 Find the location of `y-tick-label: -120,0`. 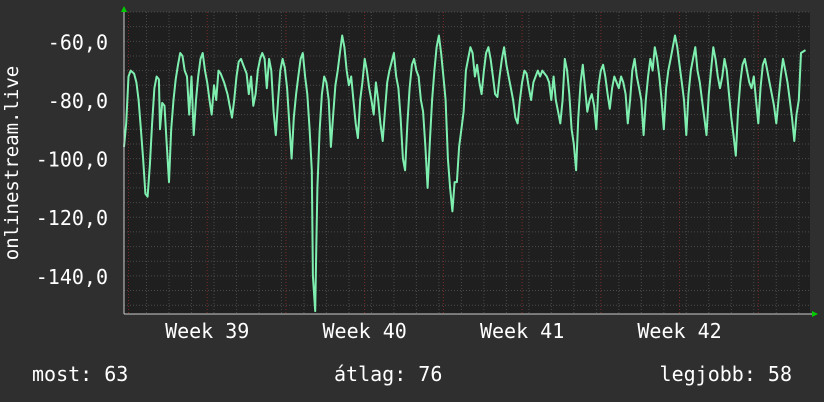

y-tick-label: -120,0 is located at coordinates (72, 218).